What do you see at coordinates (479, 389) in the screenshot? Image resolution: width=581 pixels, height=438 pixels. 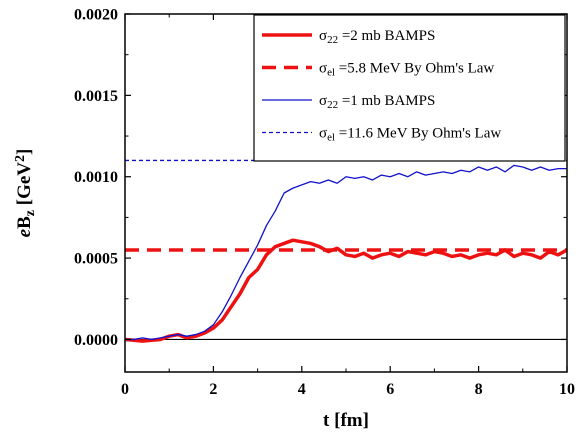 I see `x-tick-label: 8` at bounding box center [479, 389].